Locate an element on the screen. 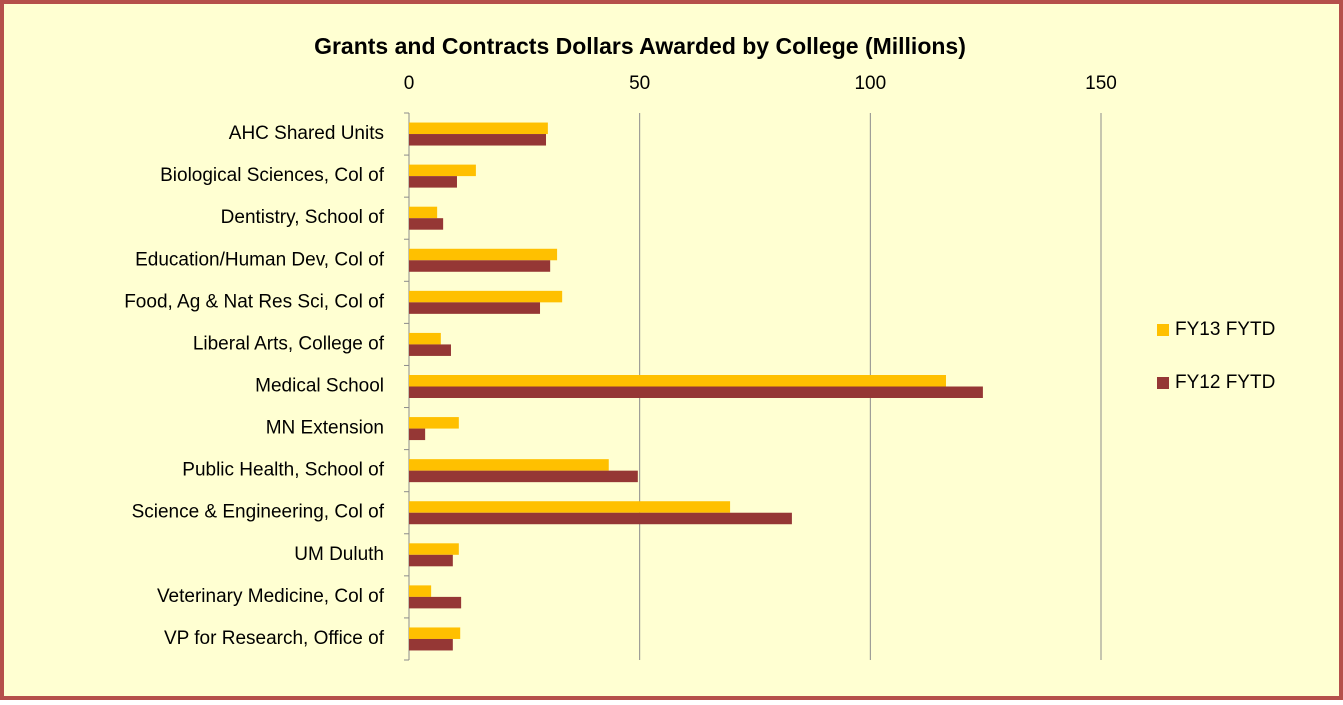  y-tick-label: Science & Engineering, Col of is located at coordinates (258, 512).